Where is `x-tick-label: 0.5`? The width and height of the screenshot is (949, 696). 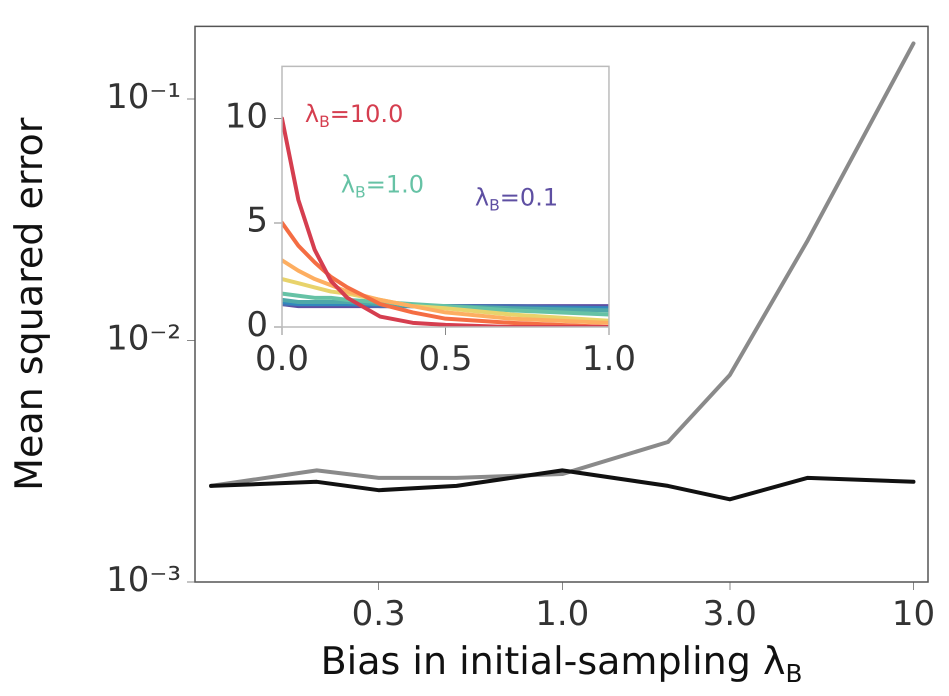
x-tick-label: 0.5 is located at coordinates (445, 359).